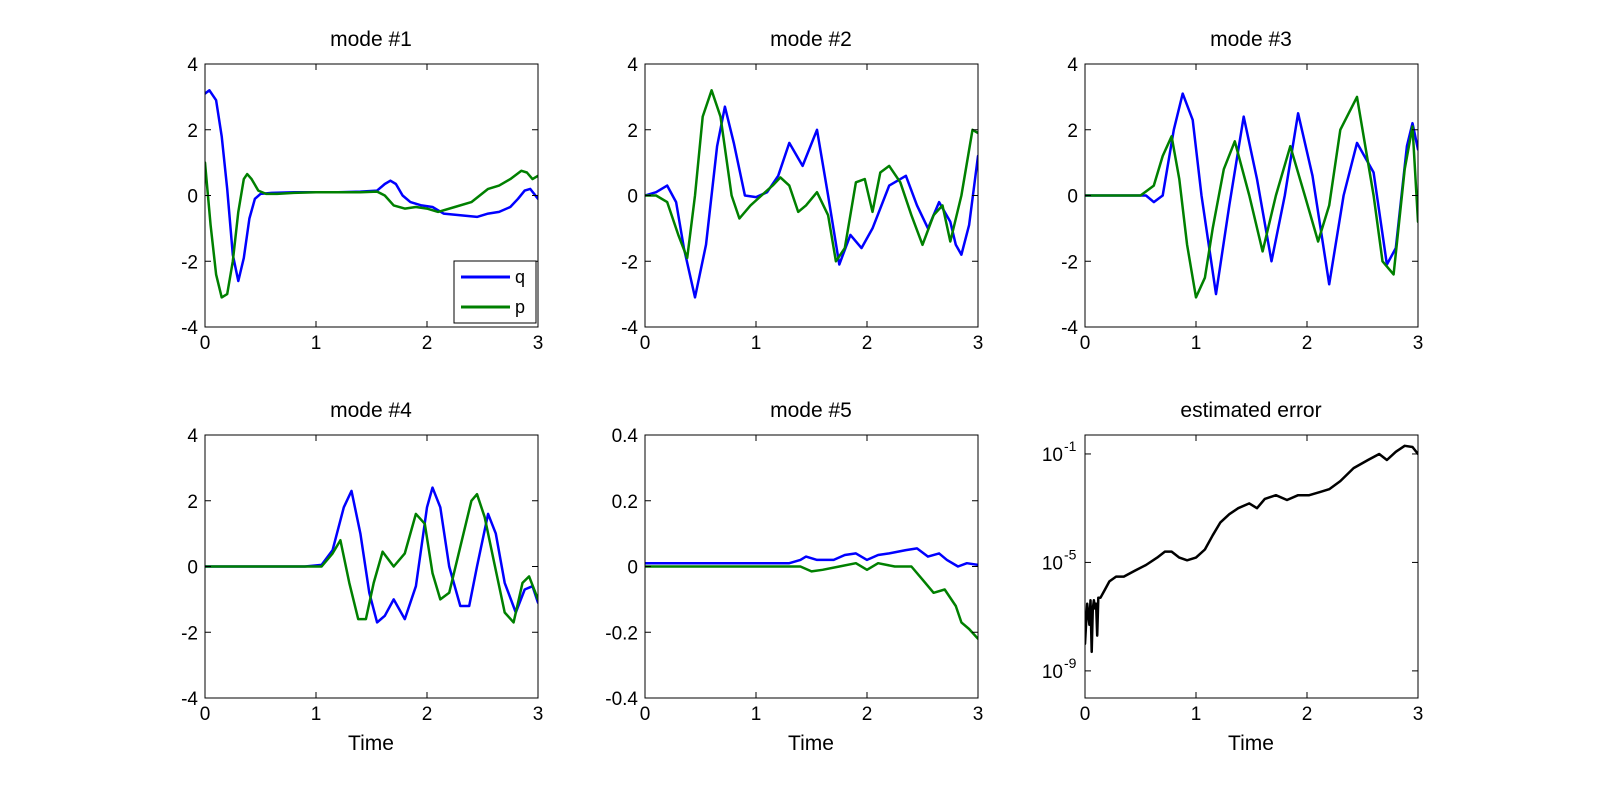 This screenshot has height=801, width=1600. Describe the element at coordinates (621, 633) in the screenshot. I see `y-tick-label: -0.2` at that location.